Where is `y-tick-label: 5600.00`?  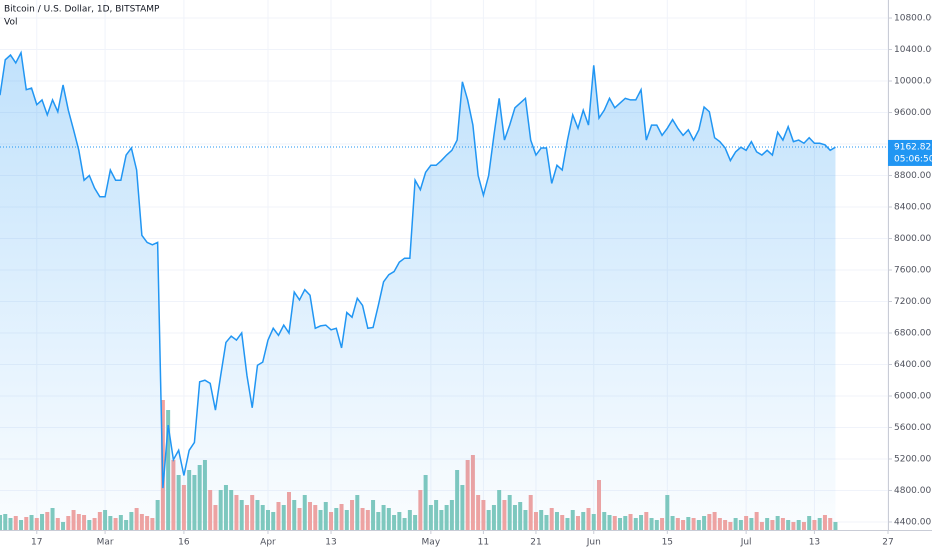 y-tick-label: 5600.00 is located at coordinates (912, 428).